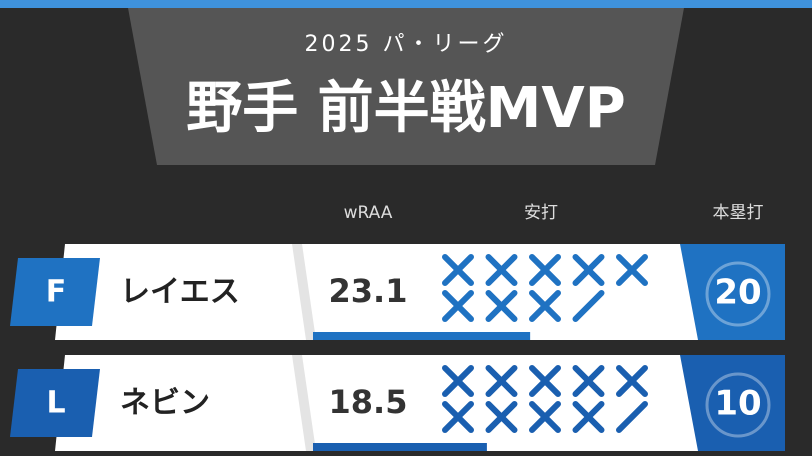  What do you see at coordinates (368, 291) in the screenshot?
I see `wraa-value: 23.1` at bounding box center [368, 291].